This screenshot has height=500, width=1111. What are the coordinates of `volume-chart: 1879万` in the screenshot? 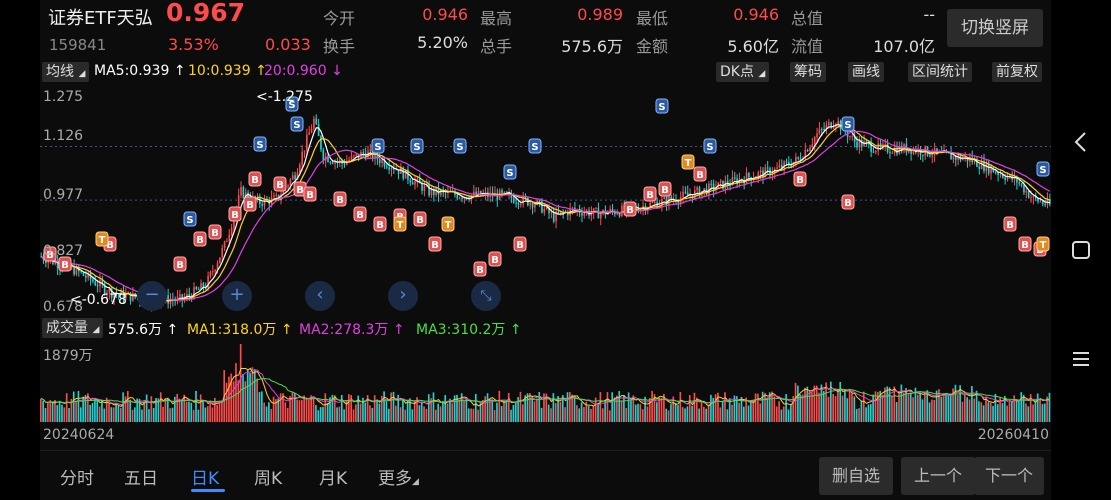 It's located at (545, 381).